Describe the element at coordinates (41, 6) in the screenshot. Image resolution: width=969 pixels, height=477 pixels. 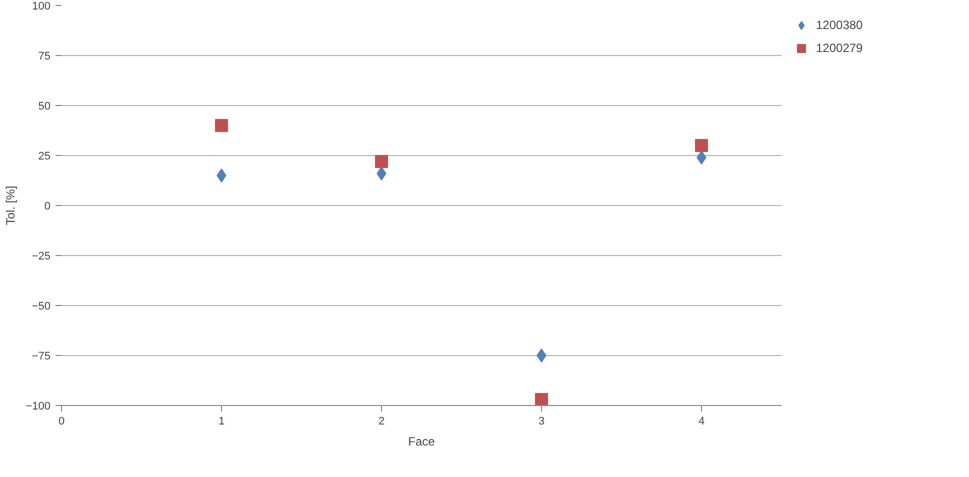
I see `y-tick-label: 100` at that location.